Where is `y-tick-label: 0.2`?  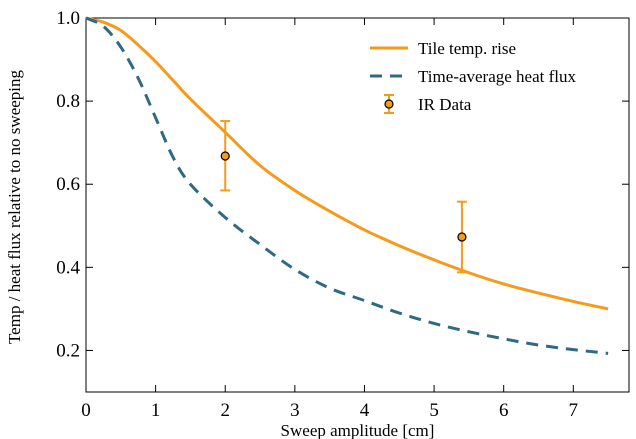 y-tick-label: 0.2 is located at coordinates (68, 350).